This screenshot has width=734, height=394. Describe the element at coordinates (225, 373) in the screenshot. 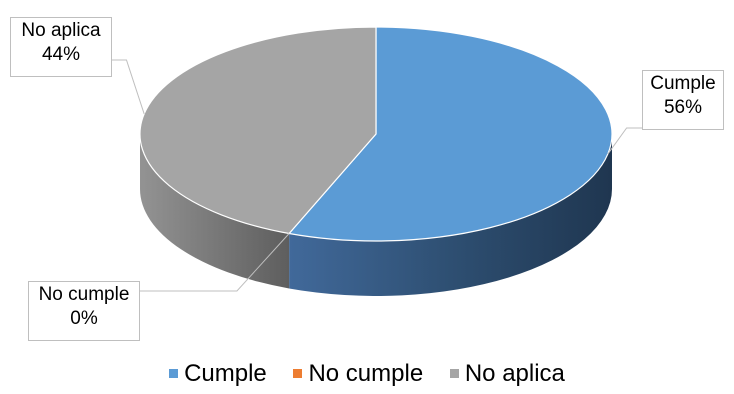

I see `legend-label-cumple: Cumple` at that location.